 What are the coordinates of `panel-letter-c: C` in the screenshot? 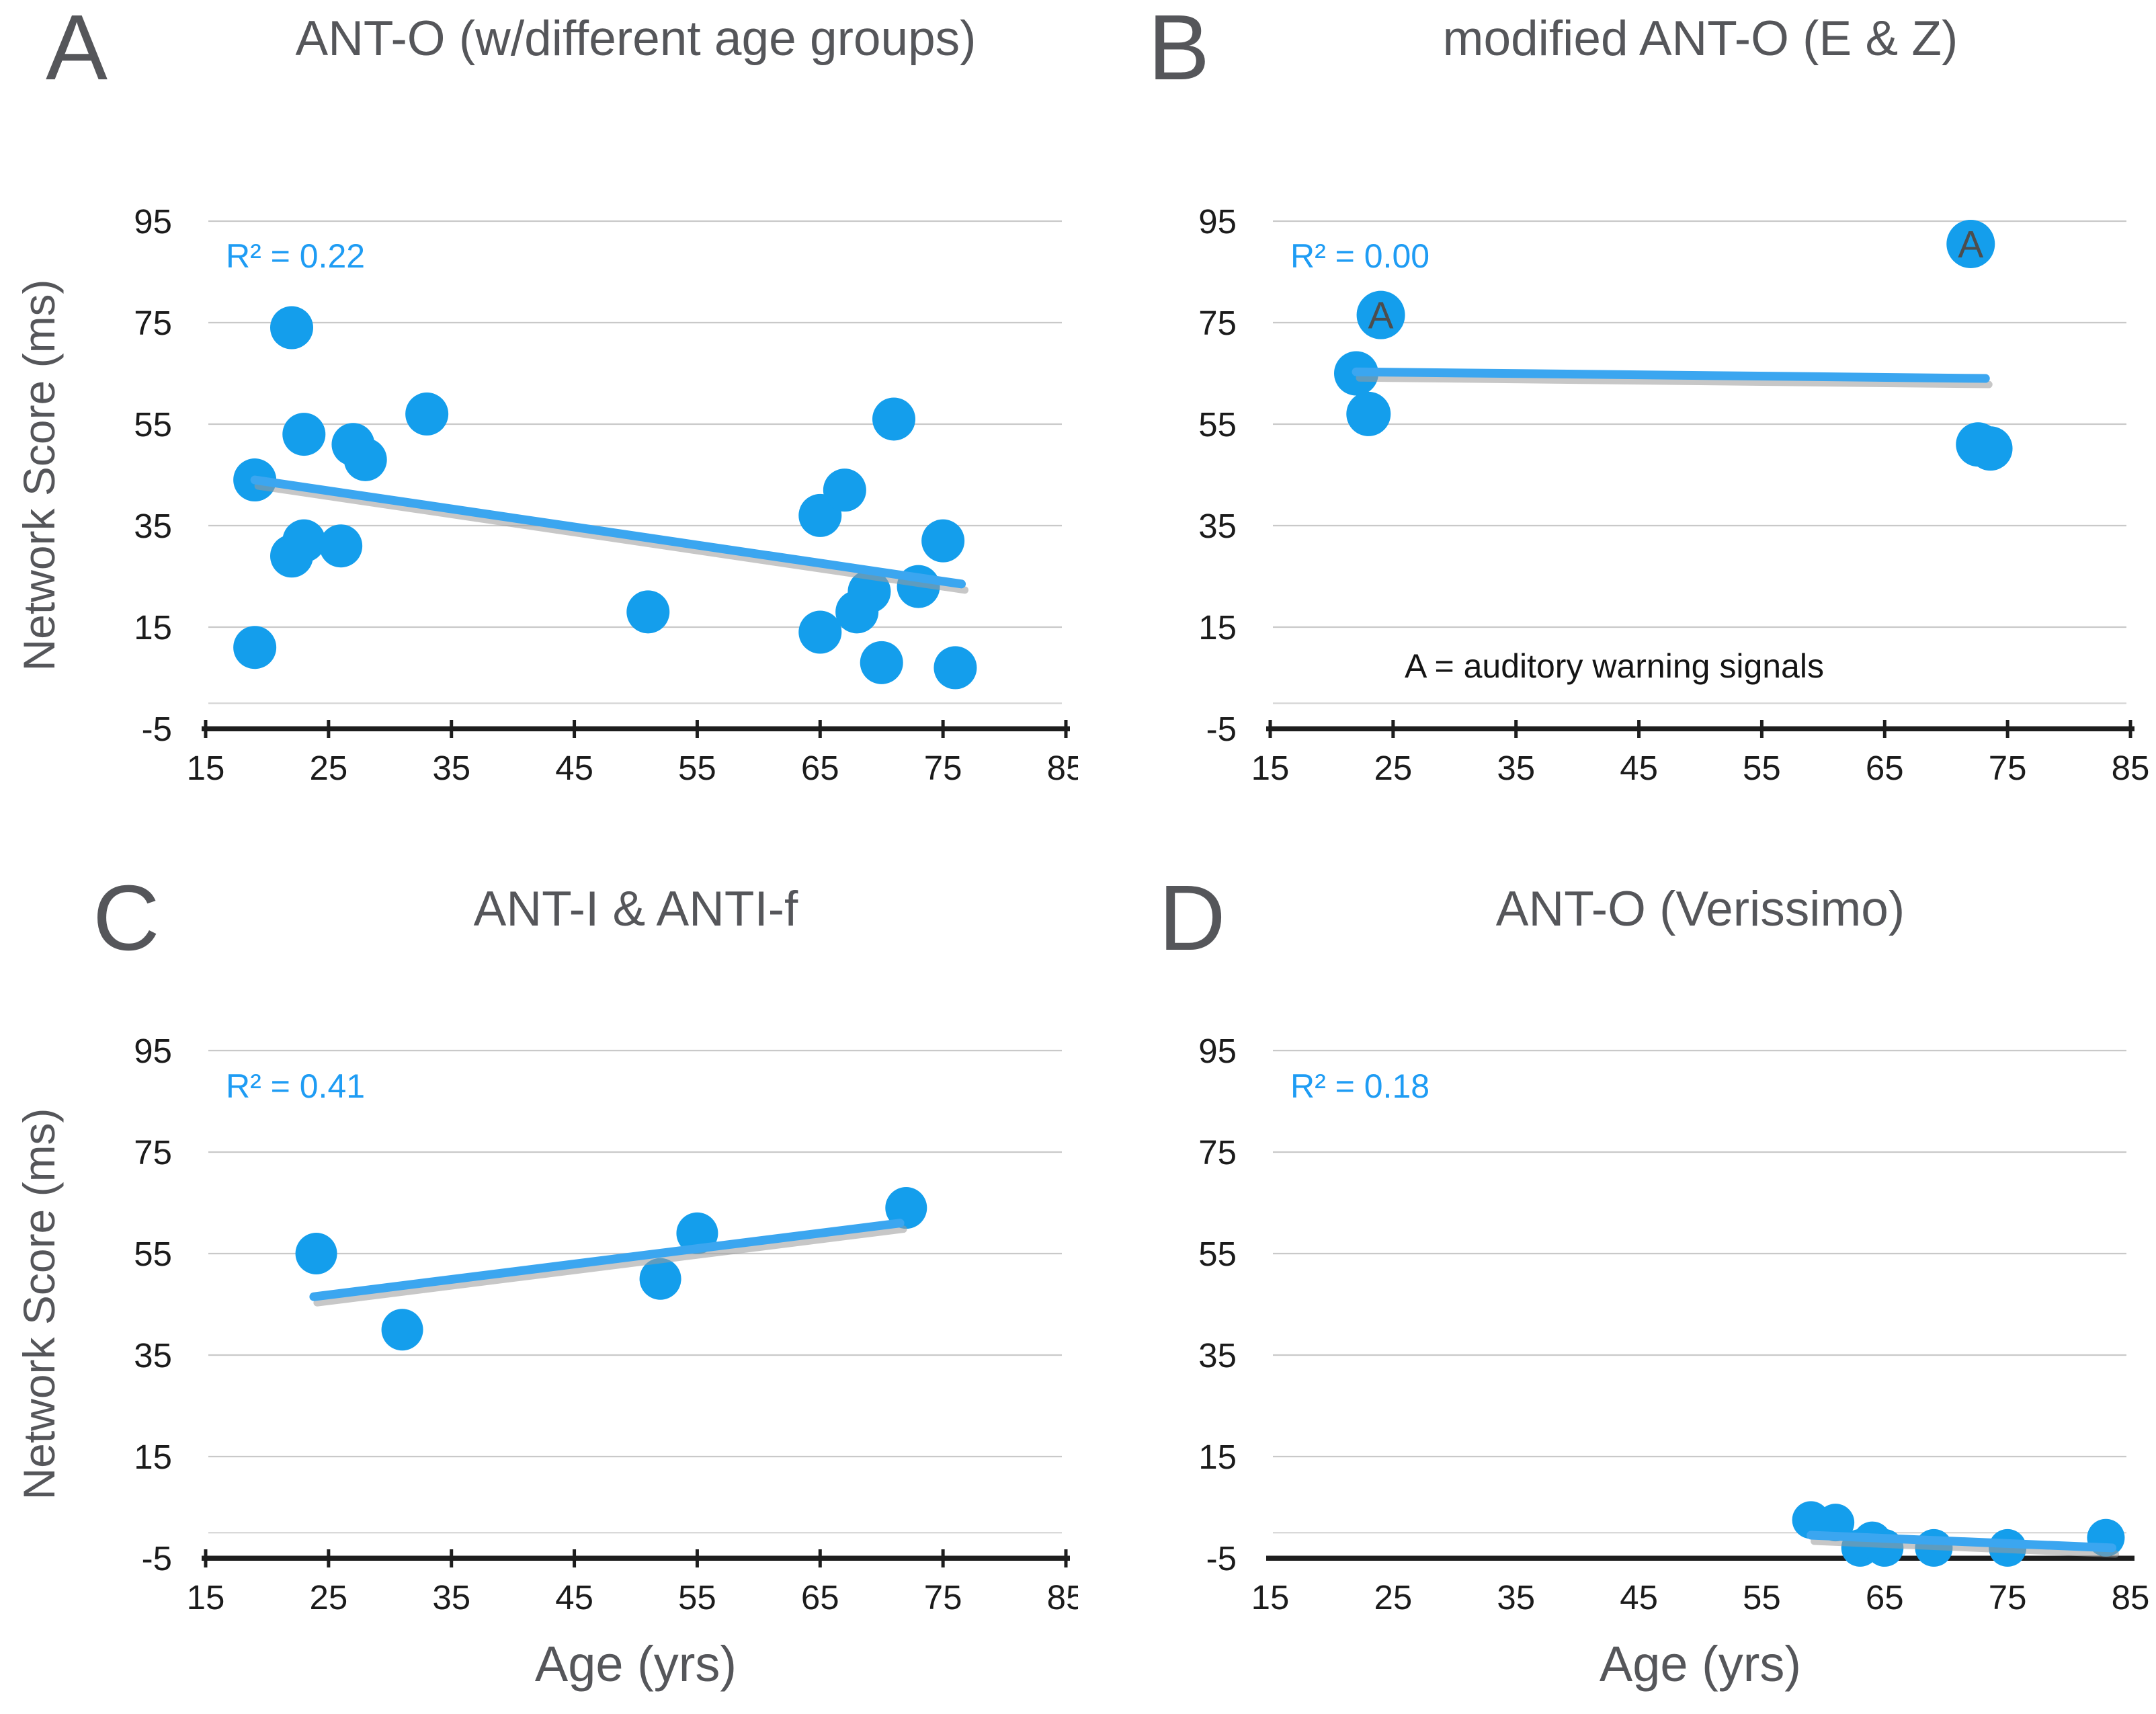 It's located at (127, 918).